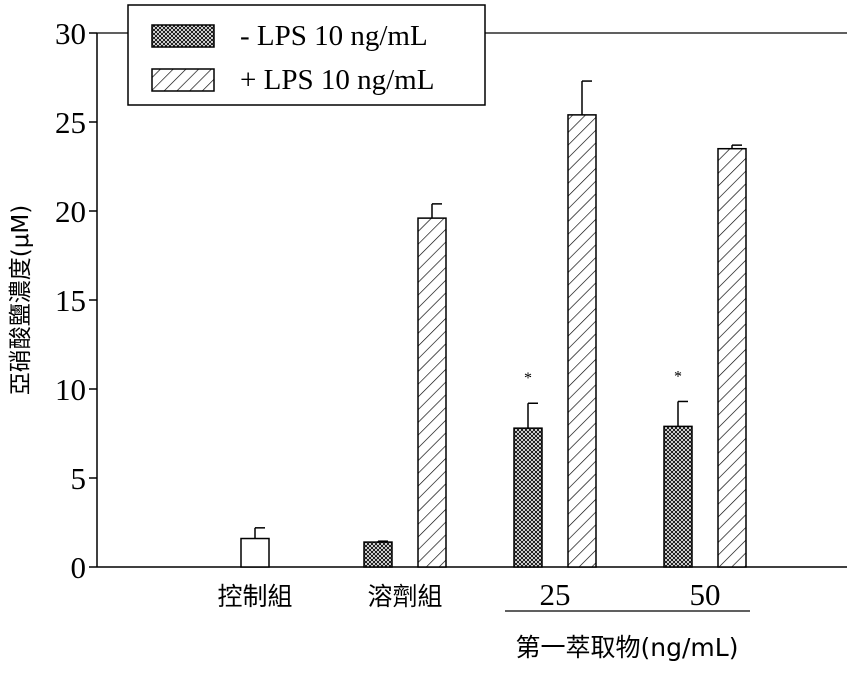  I want to click on legend-swatch-plus-lps, so click(183, 80).